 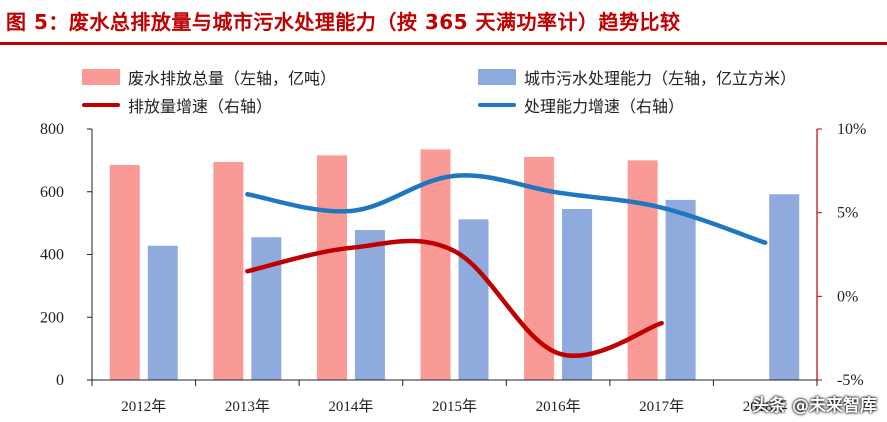 What do you see at coordinates (851, 129) in the screenshot?
I see `right-tick-label-3: 10%` at bounding box center [851, 129].